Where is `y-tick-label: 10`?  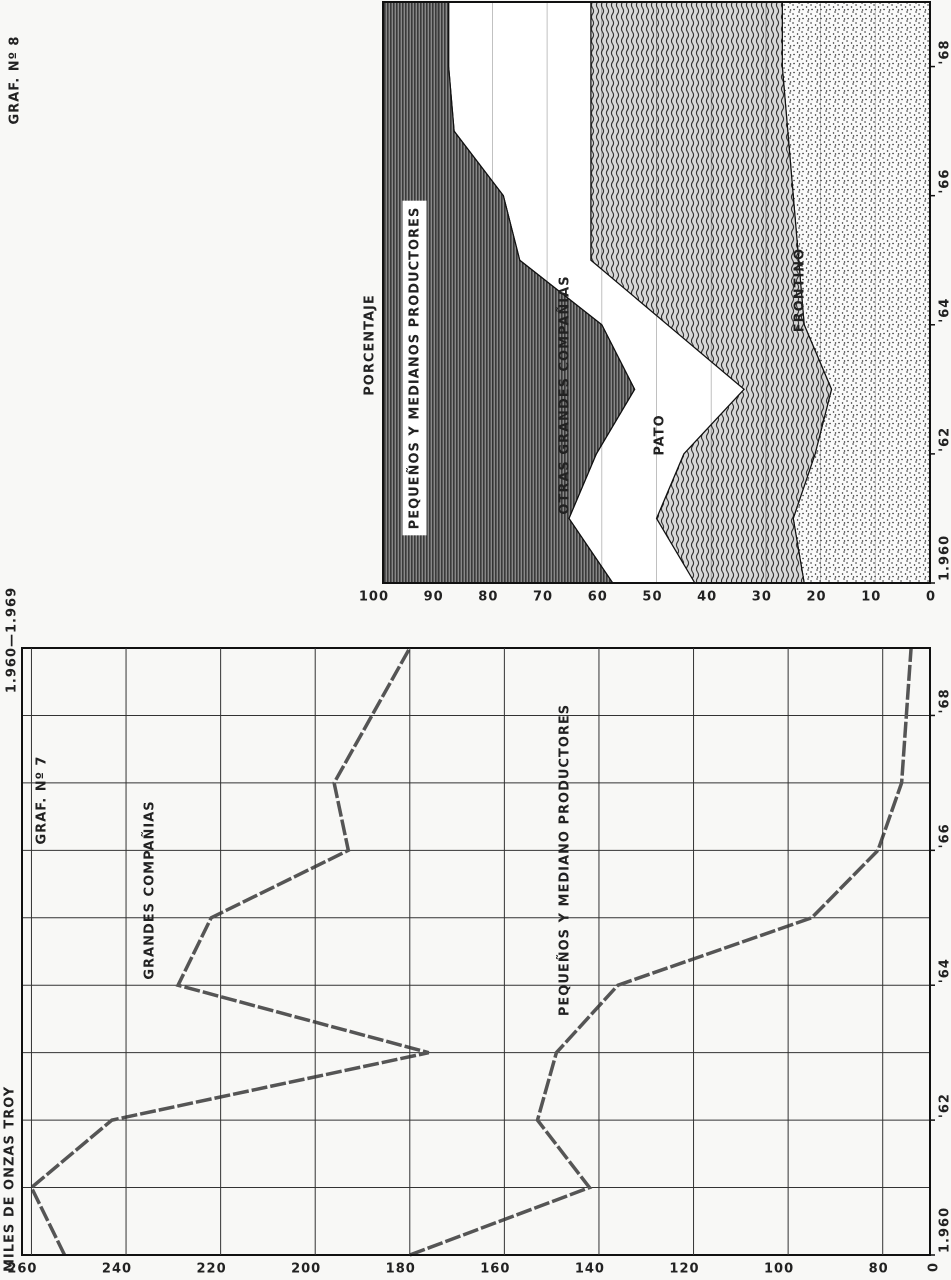
y-tick-label: 10 is located at coordinates (871, 597).